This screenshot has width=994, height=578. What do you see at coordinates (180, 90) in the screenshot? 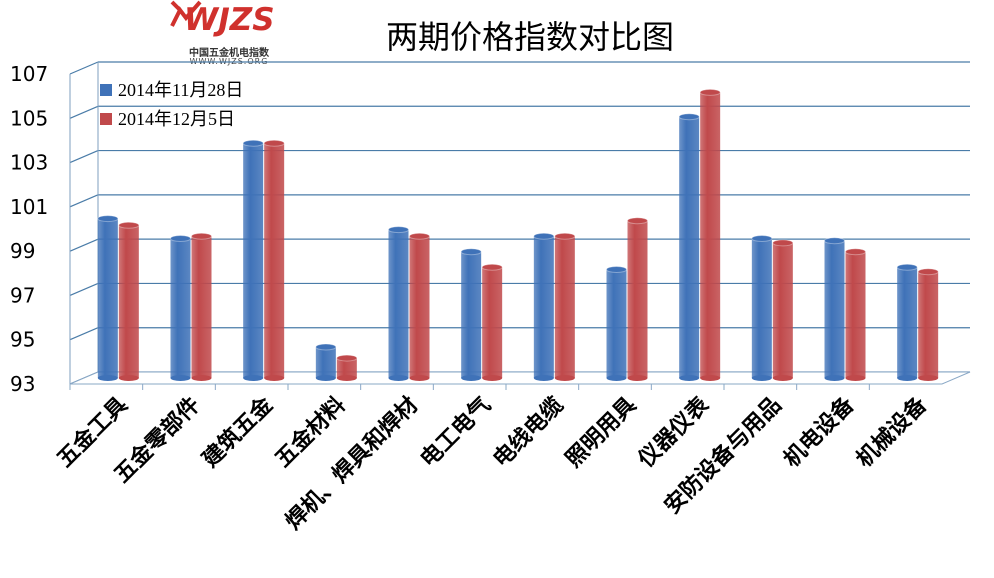
I see `legend-label: 2014年11月28日` at bounding box center [180, 90].